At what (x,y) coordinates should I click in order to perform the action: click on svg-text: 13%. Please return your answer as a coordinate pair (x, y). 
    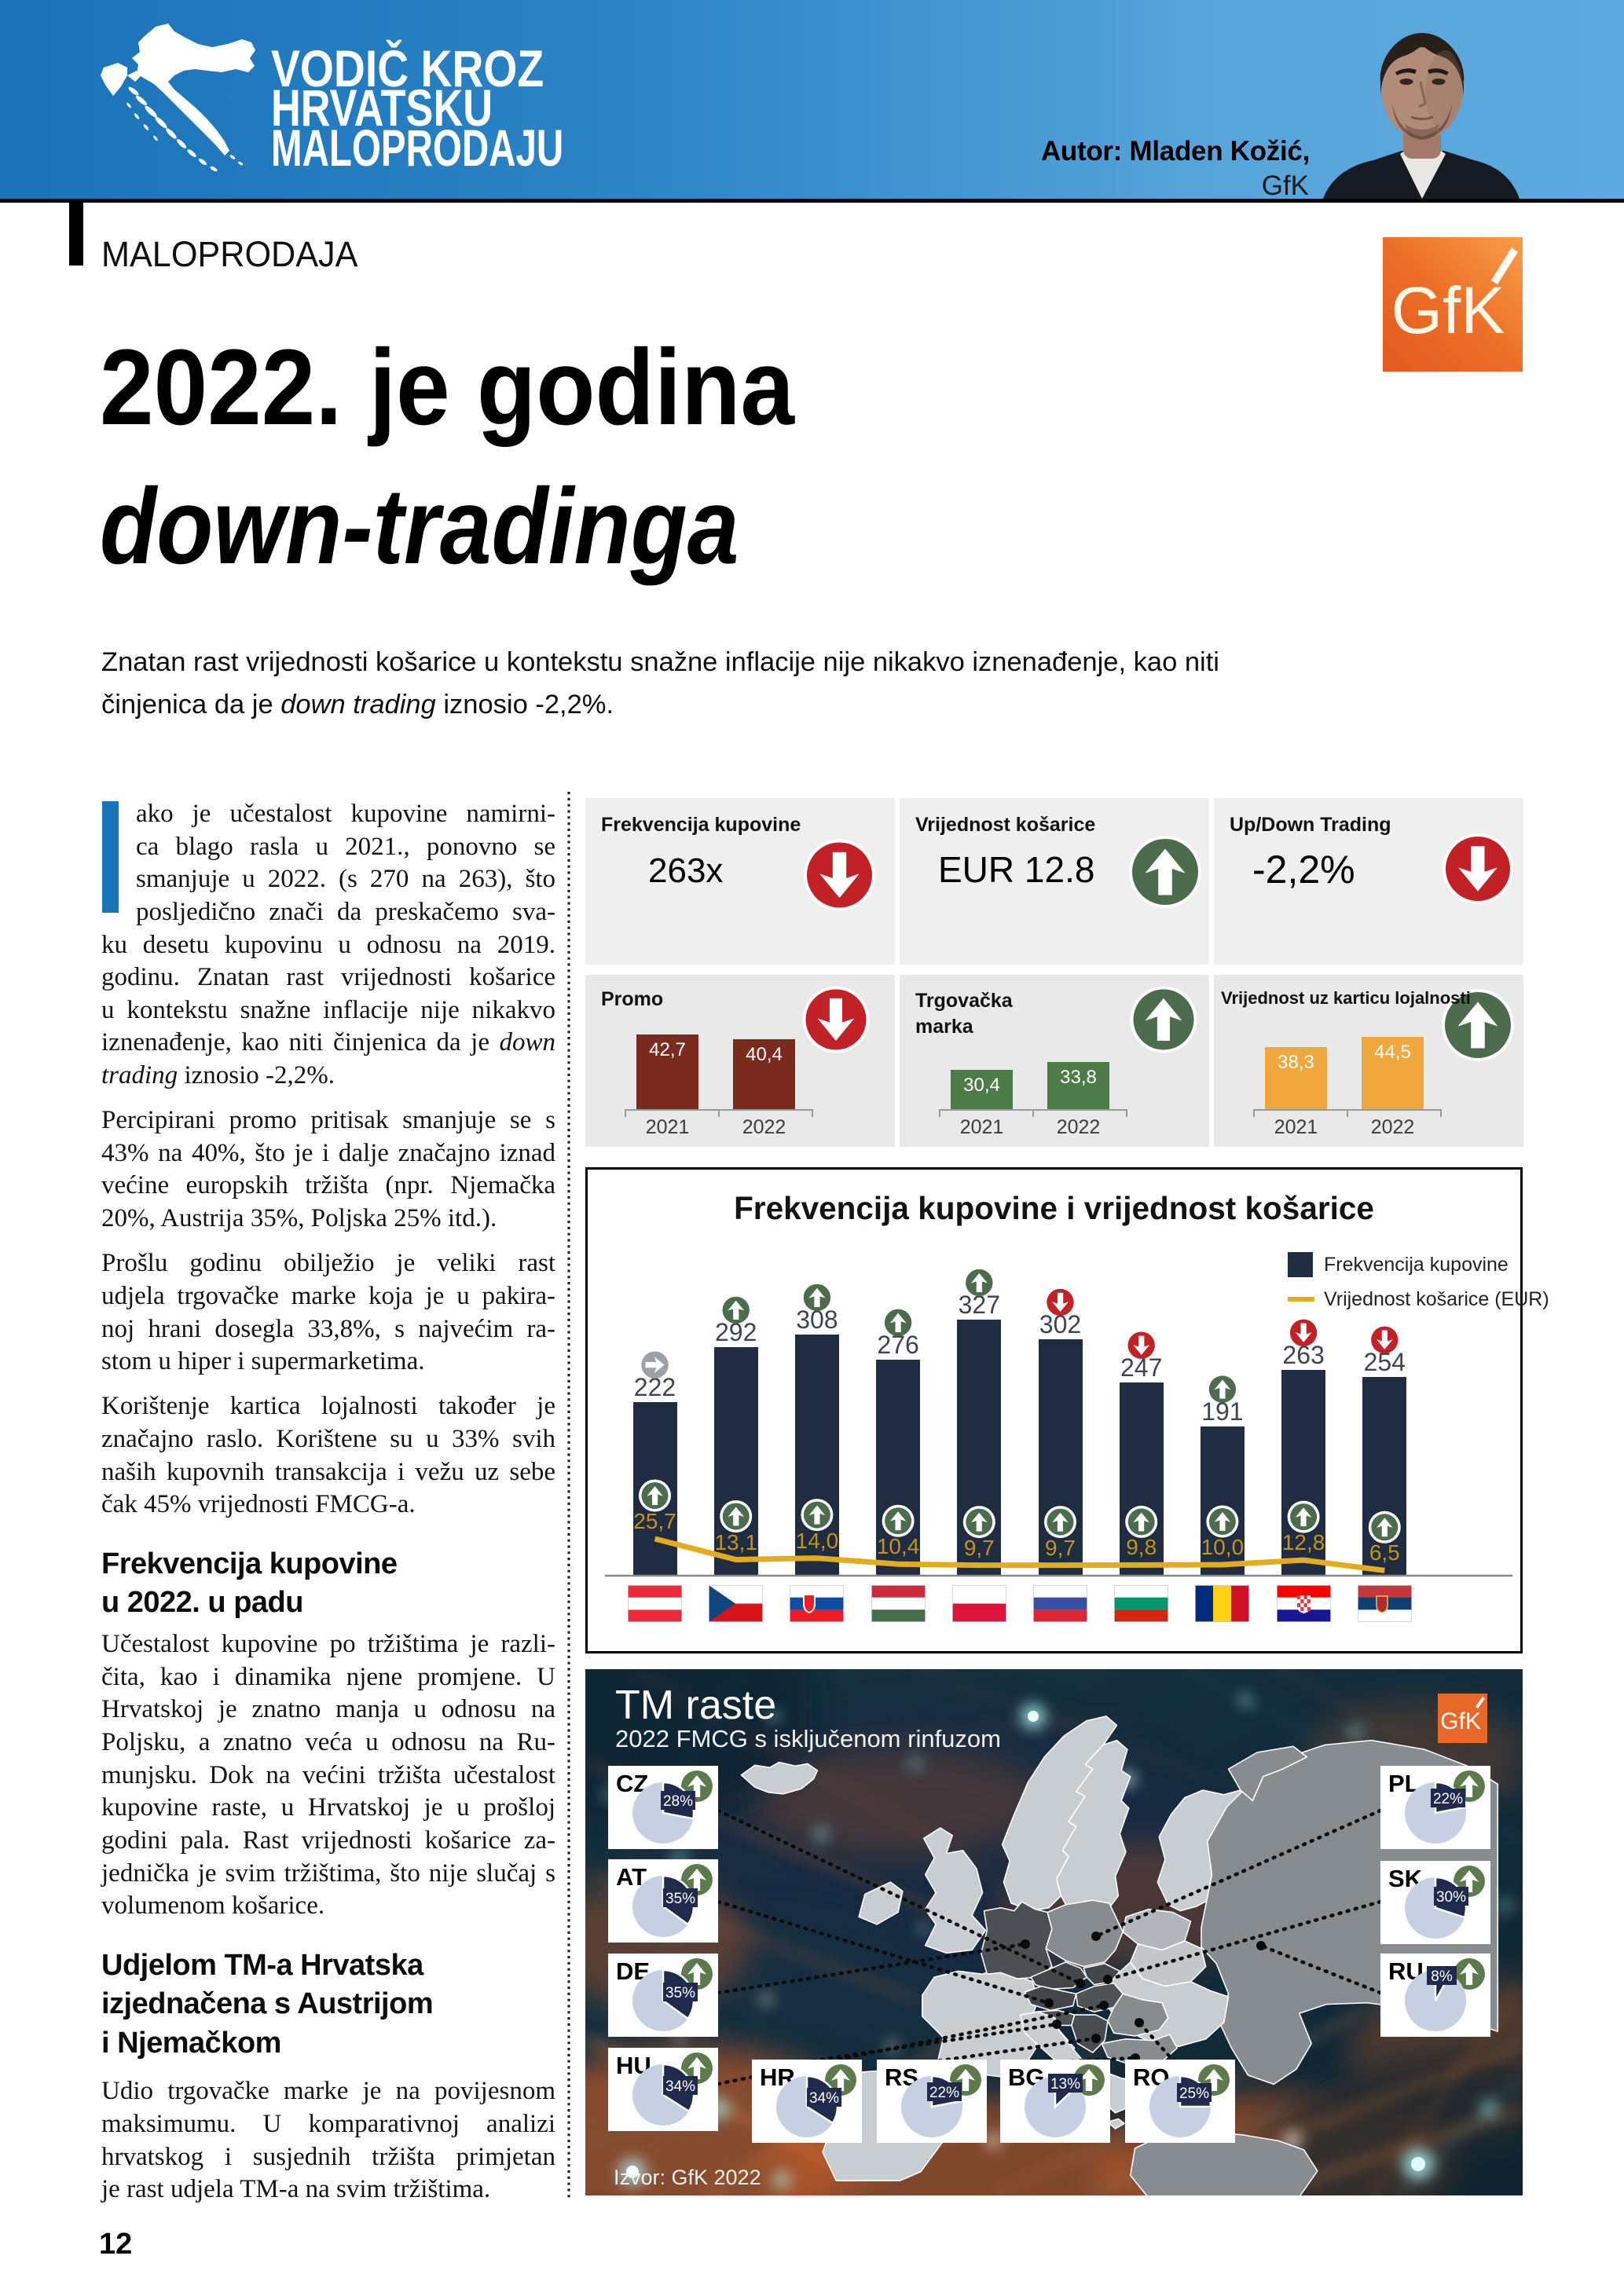
    Looking at the image, I should click on (1065, 2084).